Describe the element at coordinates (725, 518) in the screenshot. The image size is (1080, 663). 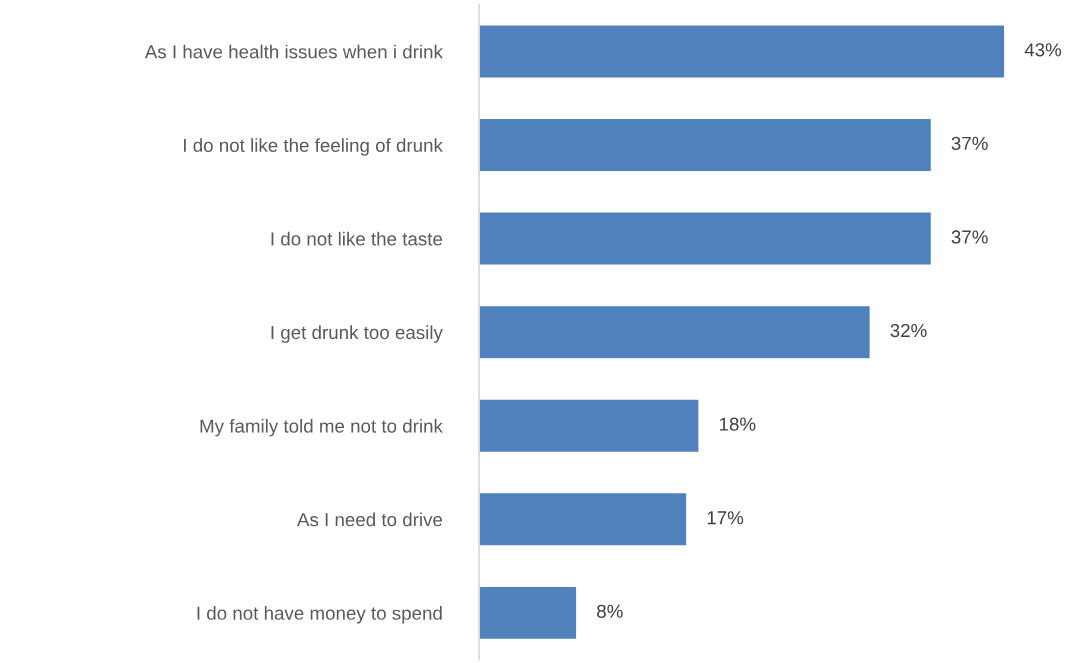
I see `data-label: 17%` at that location.